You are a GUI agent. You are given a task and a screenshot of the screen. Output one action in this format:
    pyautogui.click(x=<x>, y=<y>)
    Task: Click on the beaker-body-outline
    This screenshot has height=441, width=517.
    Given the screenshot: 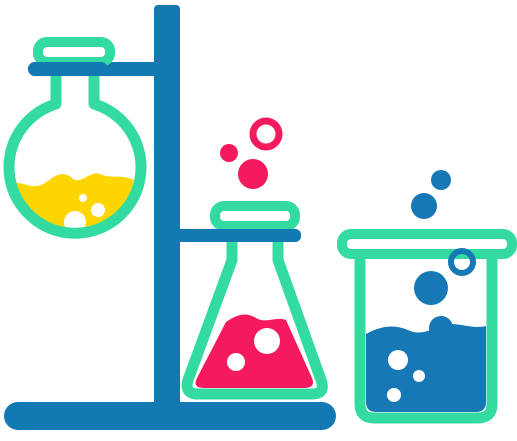 What is the action you would take?
    pyautogui.click(x=426, y=336)
    